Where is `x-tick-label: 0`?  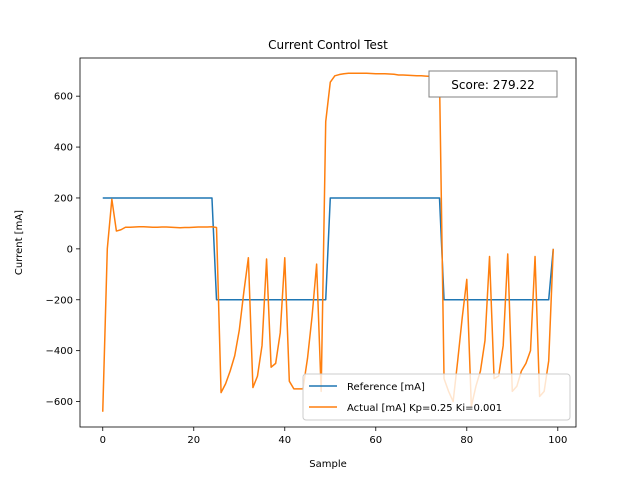
x-tick-label: 0 is located at coordinates (103, 440).